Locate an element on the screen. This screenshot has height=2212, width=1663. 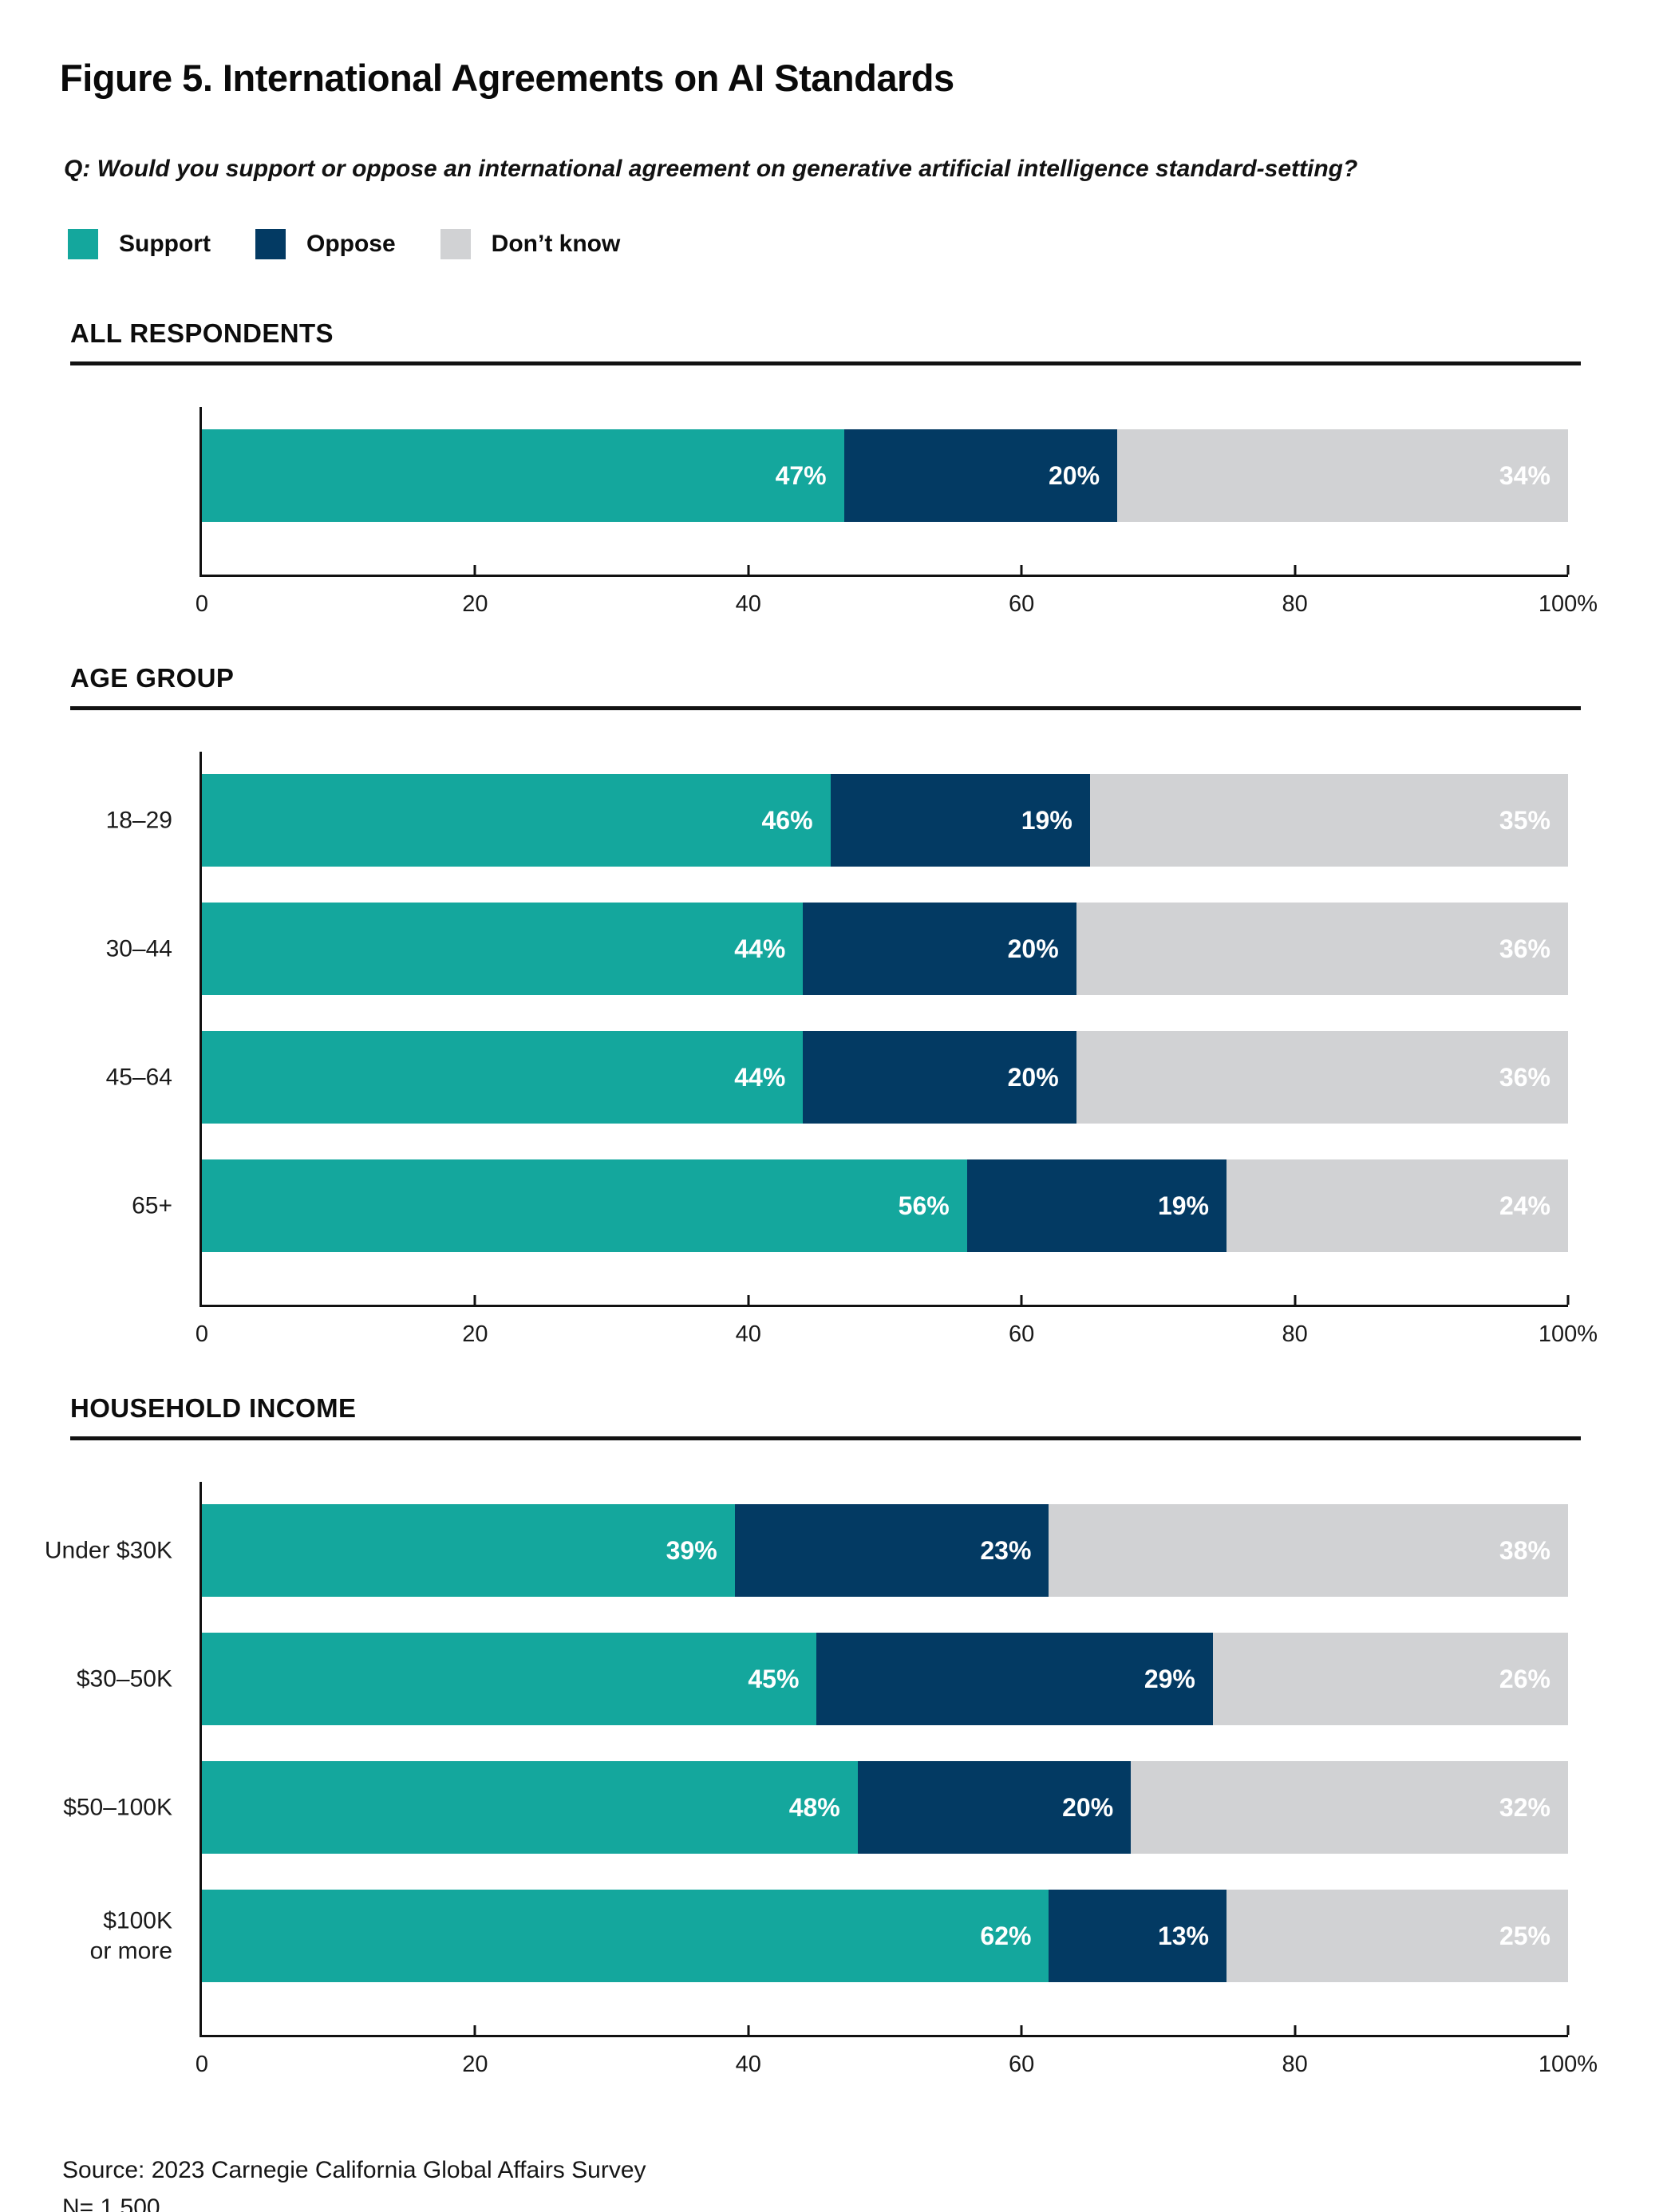
bar-segment-oppose: 13% is located at coordinates (1138, 1936).